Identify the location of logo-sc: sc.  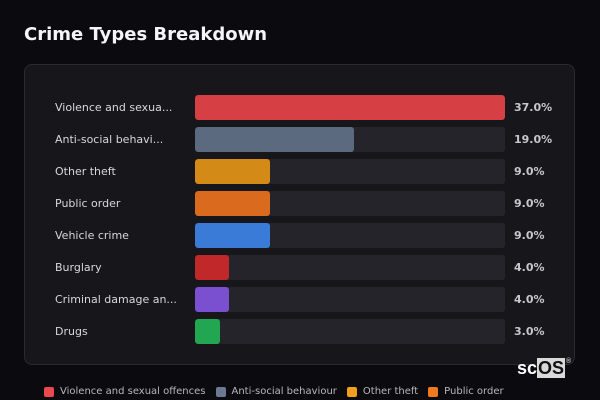
(527, 368).